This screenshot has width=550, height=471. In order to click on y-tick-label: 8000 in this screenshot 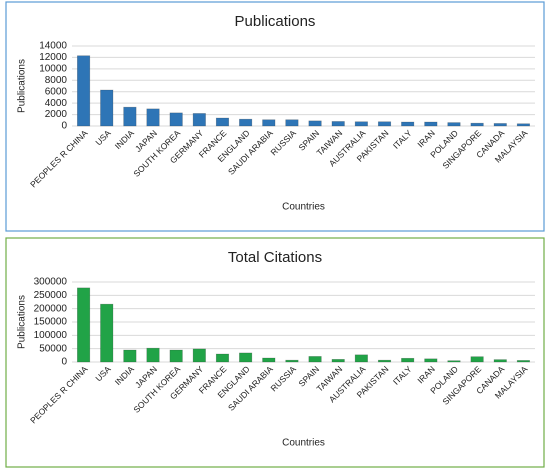, I will do `click(56, 80)`.